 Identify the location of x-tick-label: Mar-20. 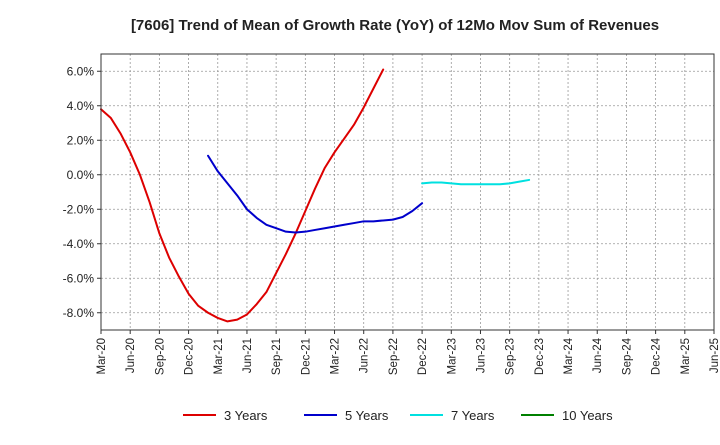
(102, 356).